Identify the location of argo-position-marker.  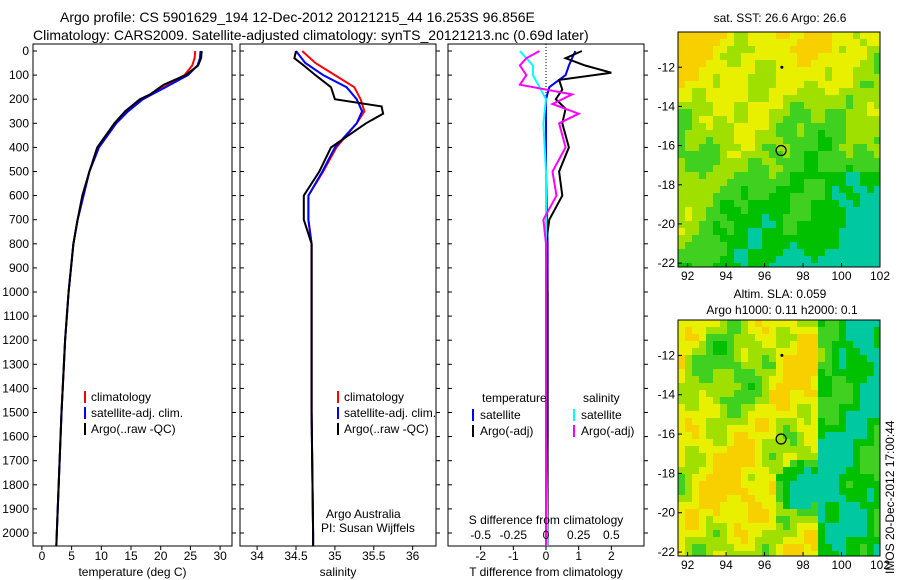
(781, 150).